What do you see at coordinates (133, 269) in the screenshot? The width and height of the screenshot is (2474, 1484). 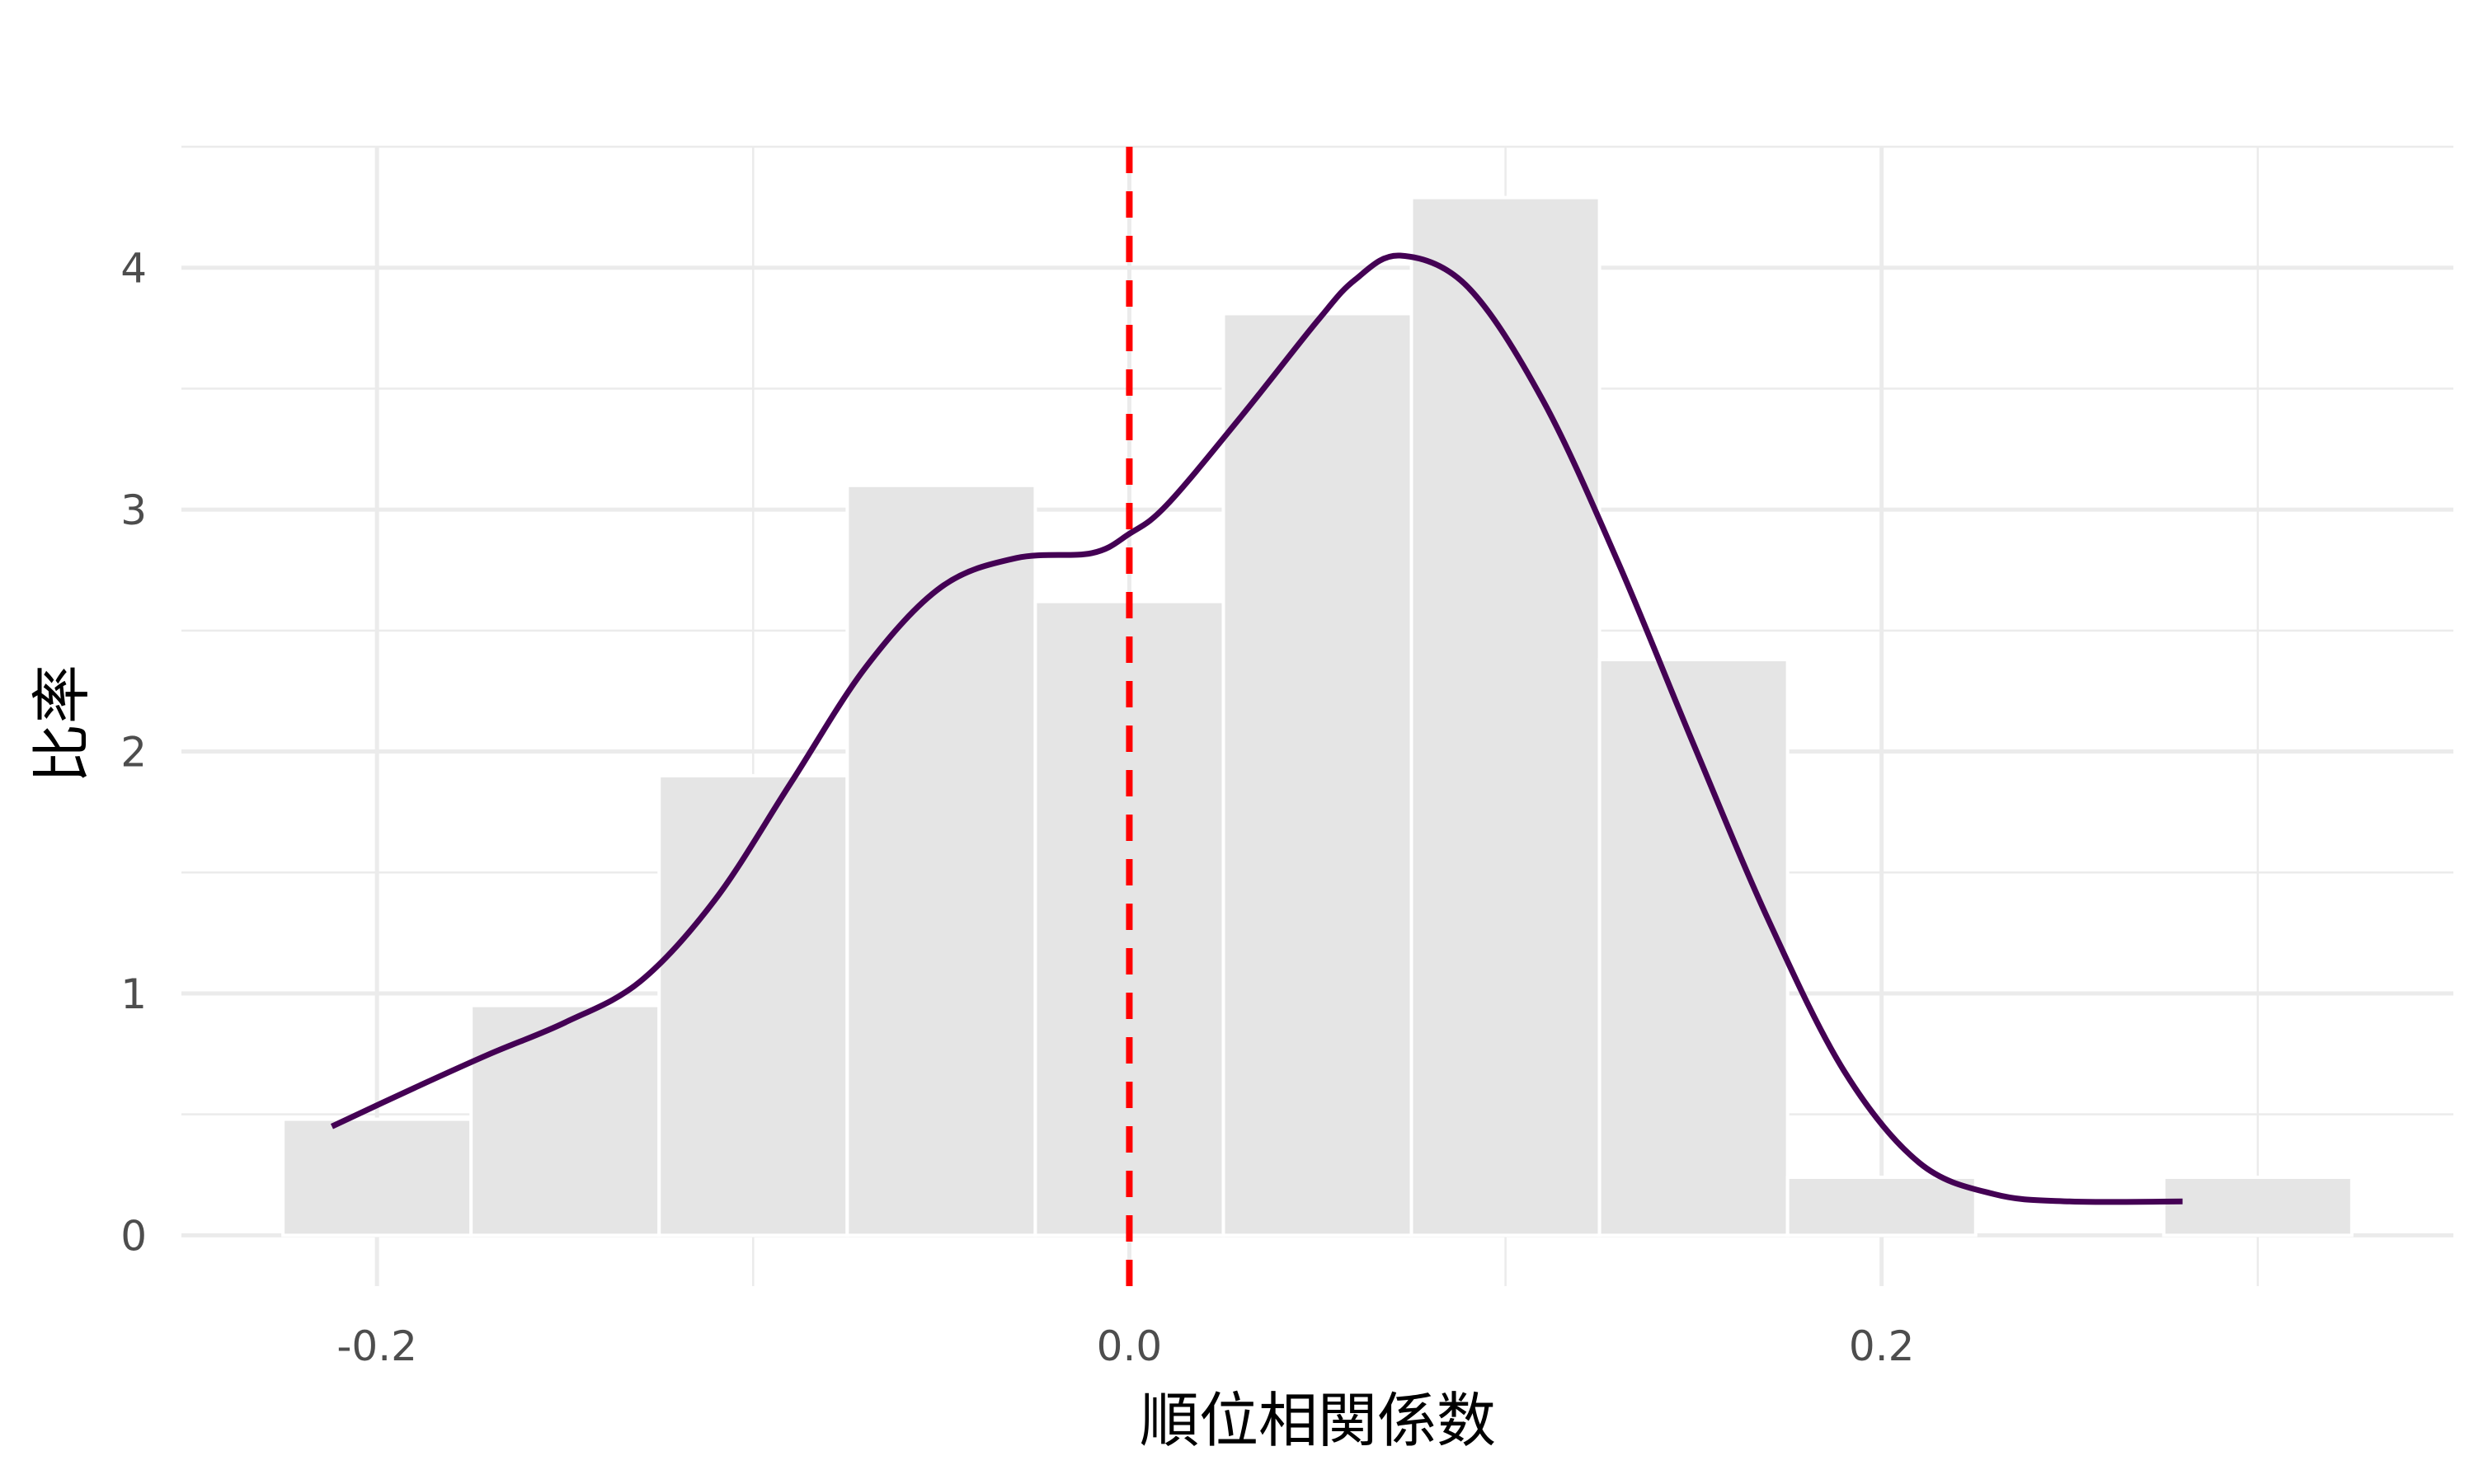 I see `y-tick-label: 4` at bounding box center [133, 269].